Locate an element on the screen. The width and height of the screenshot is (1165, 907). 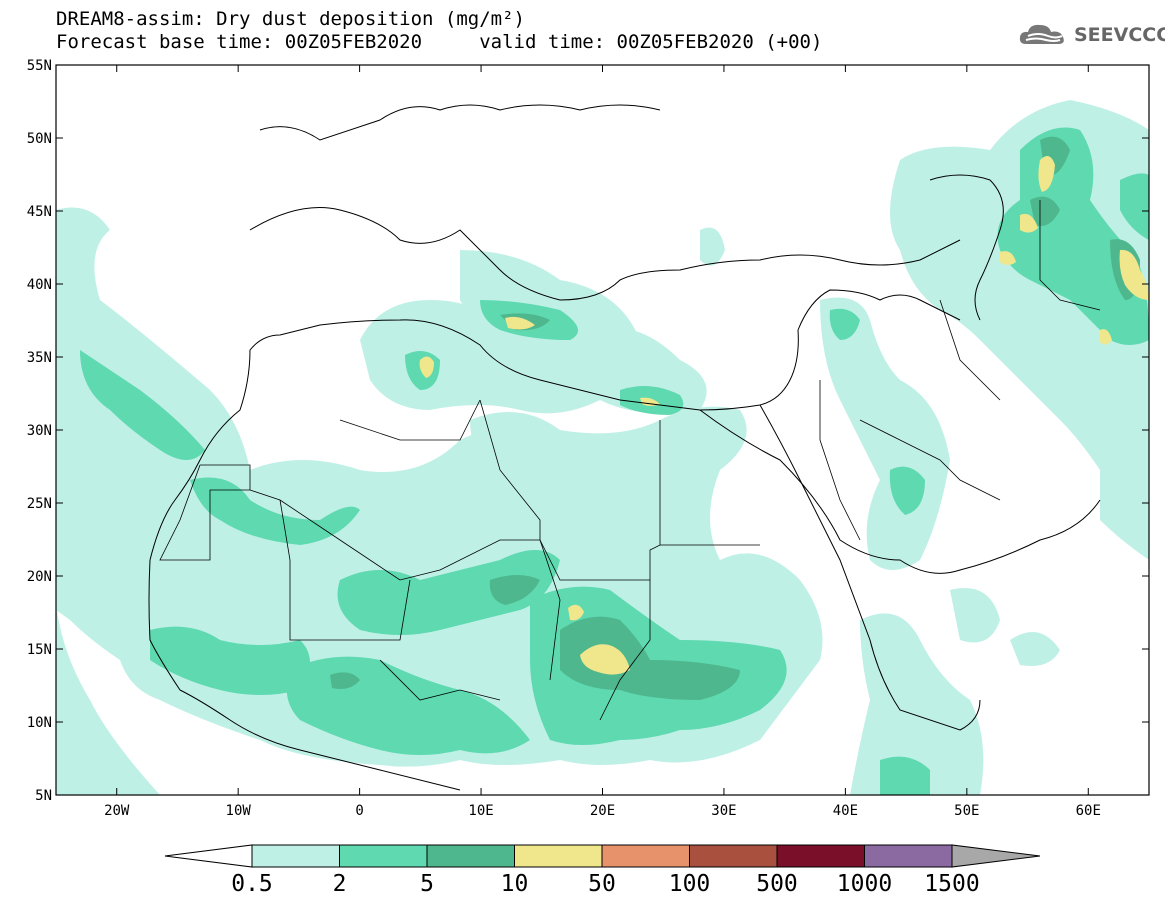
colorbar-label: 0.5 is located at coordinates (252, 884).